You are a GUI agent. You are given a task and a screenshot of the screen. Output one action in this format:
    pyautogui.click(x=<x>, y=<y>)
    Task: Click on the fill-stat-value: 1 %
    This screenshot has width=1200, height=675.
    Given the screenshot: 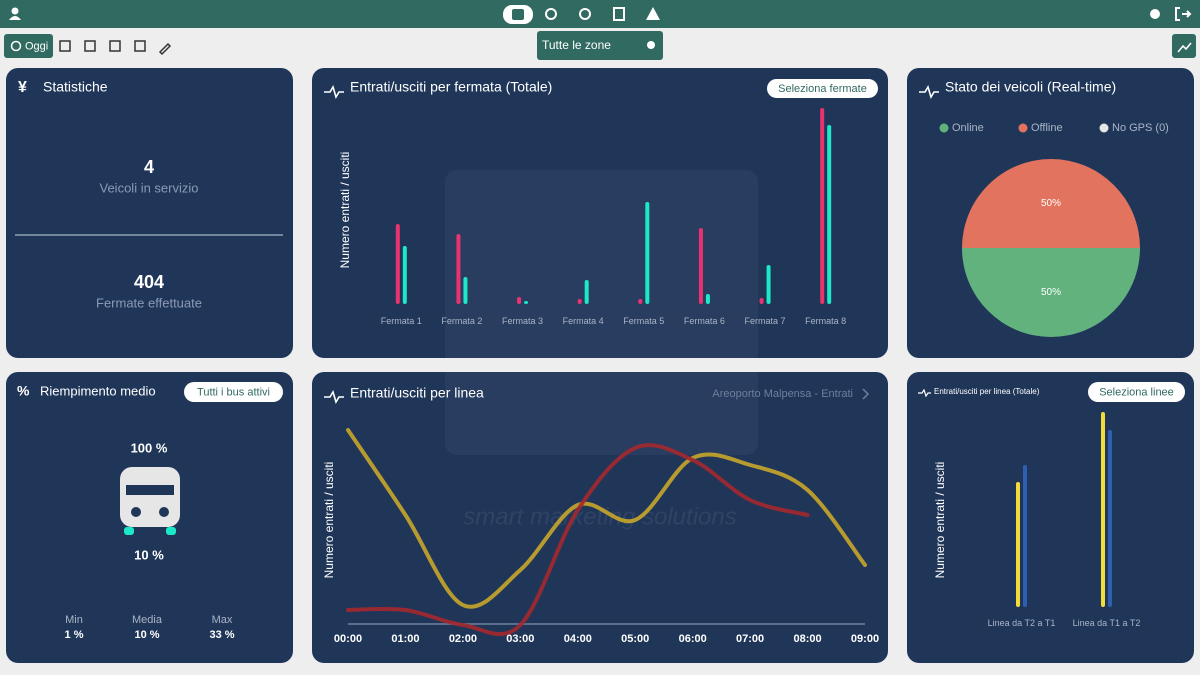 What is the action you would take?
    pyautogui.click(x=74, y=635)
    